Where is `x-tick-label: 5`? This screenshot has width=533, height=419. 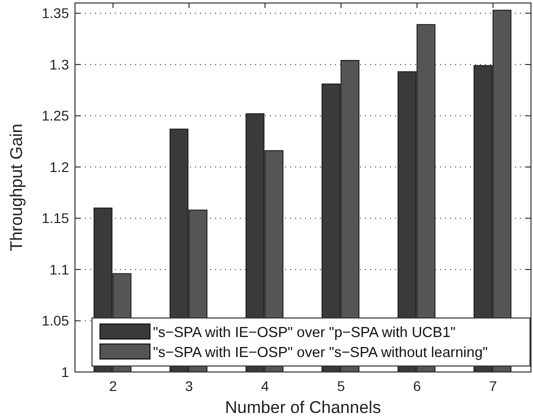
x-tick-label: 5 is located at coordinates (341, 386).